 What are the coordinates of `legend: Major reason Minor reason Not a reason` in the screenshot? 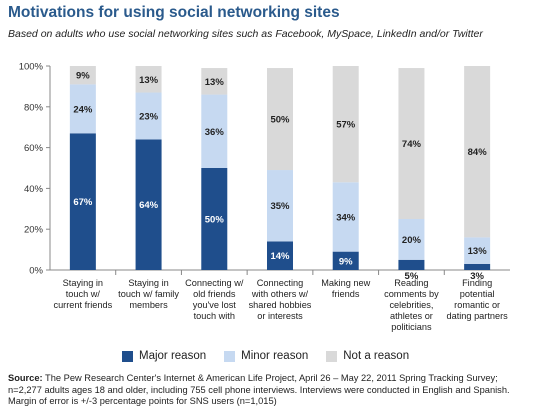 It's located at (265, 356).